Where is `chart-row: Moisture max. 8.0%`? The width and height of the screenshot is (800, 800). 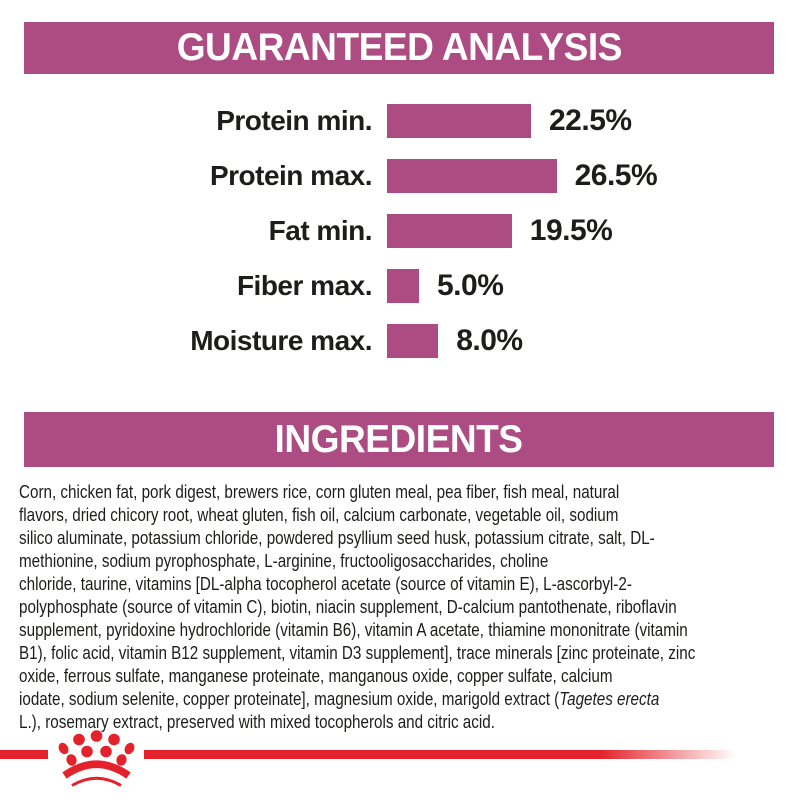 chart-row: Moisture max. 8.0% is located at coordinates (400, 341).